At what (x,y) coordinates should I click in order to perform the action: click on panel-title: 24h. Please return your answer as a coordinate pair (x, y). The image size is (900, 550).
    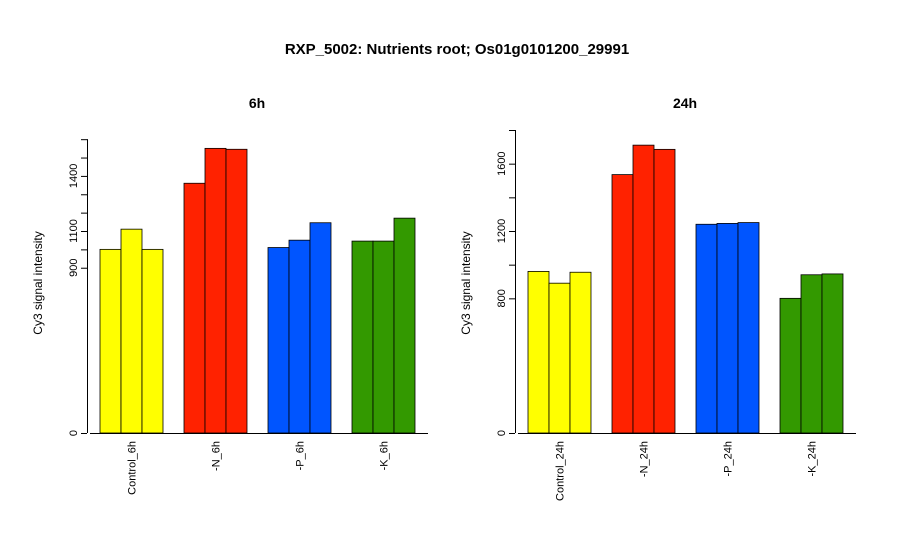
    Looking at the image, I should click on (685, 103).